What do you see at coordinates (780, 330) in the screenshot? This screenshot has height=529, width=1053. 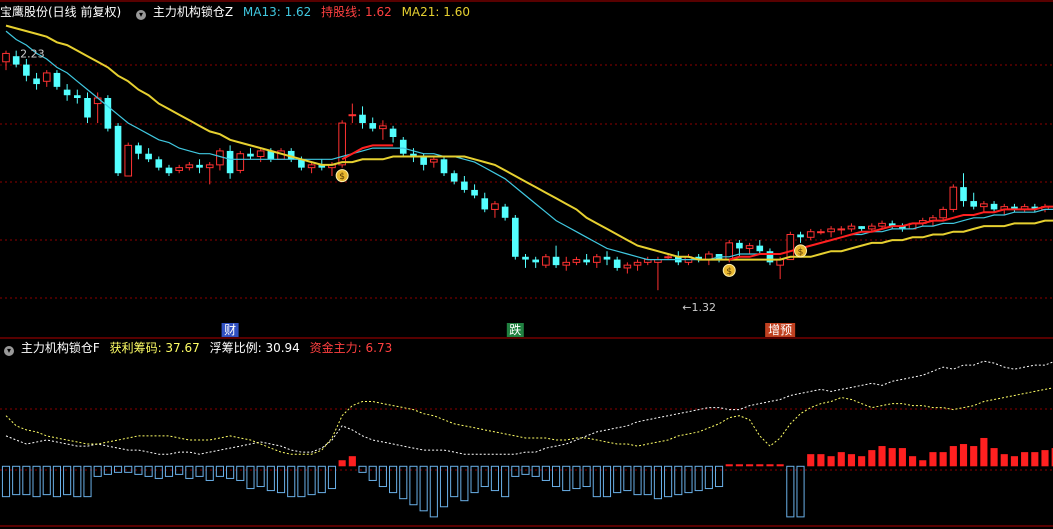 I see `event-tag-bg` at bounding box center [780, 330].